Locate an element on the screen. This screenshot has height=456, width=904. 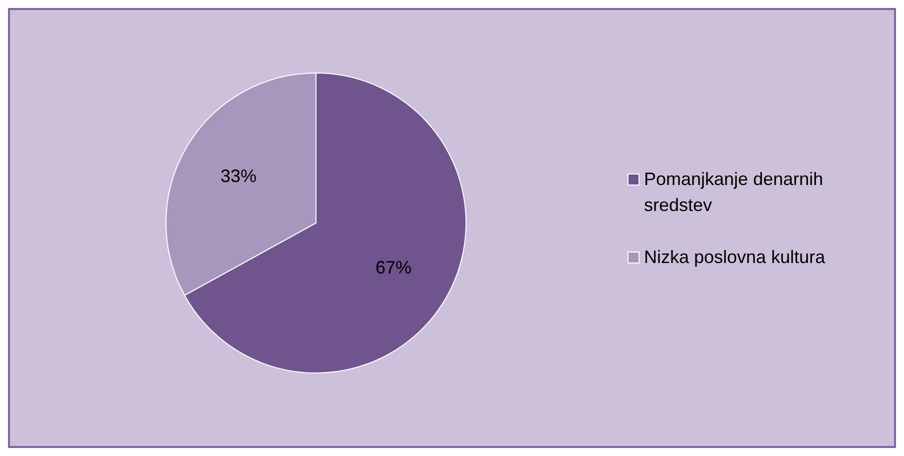
legend-label: Pomanjkanje denarnih sredstev is located at coordinates (734, 191).